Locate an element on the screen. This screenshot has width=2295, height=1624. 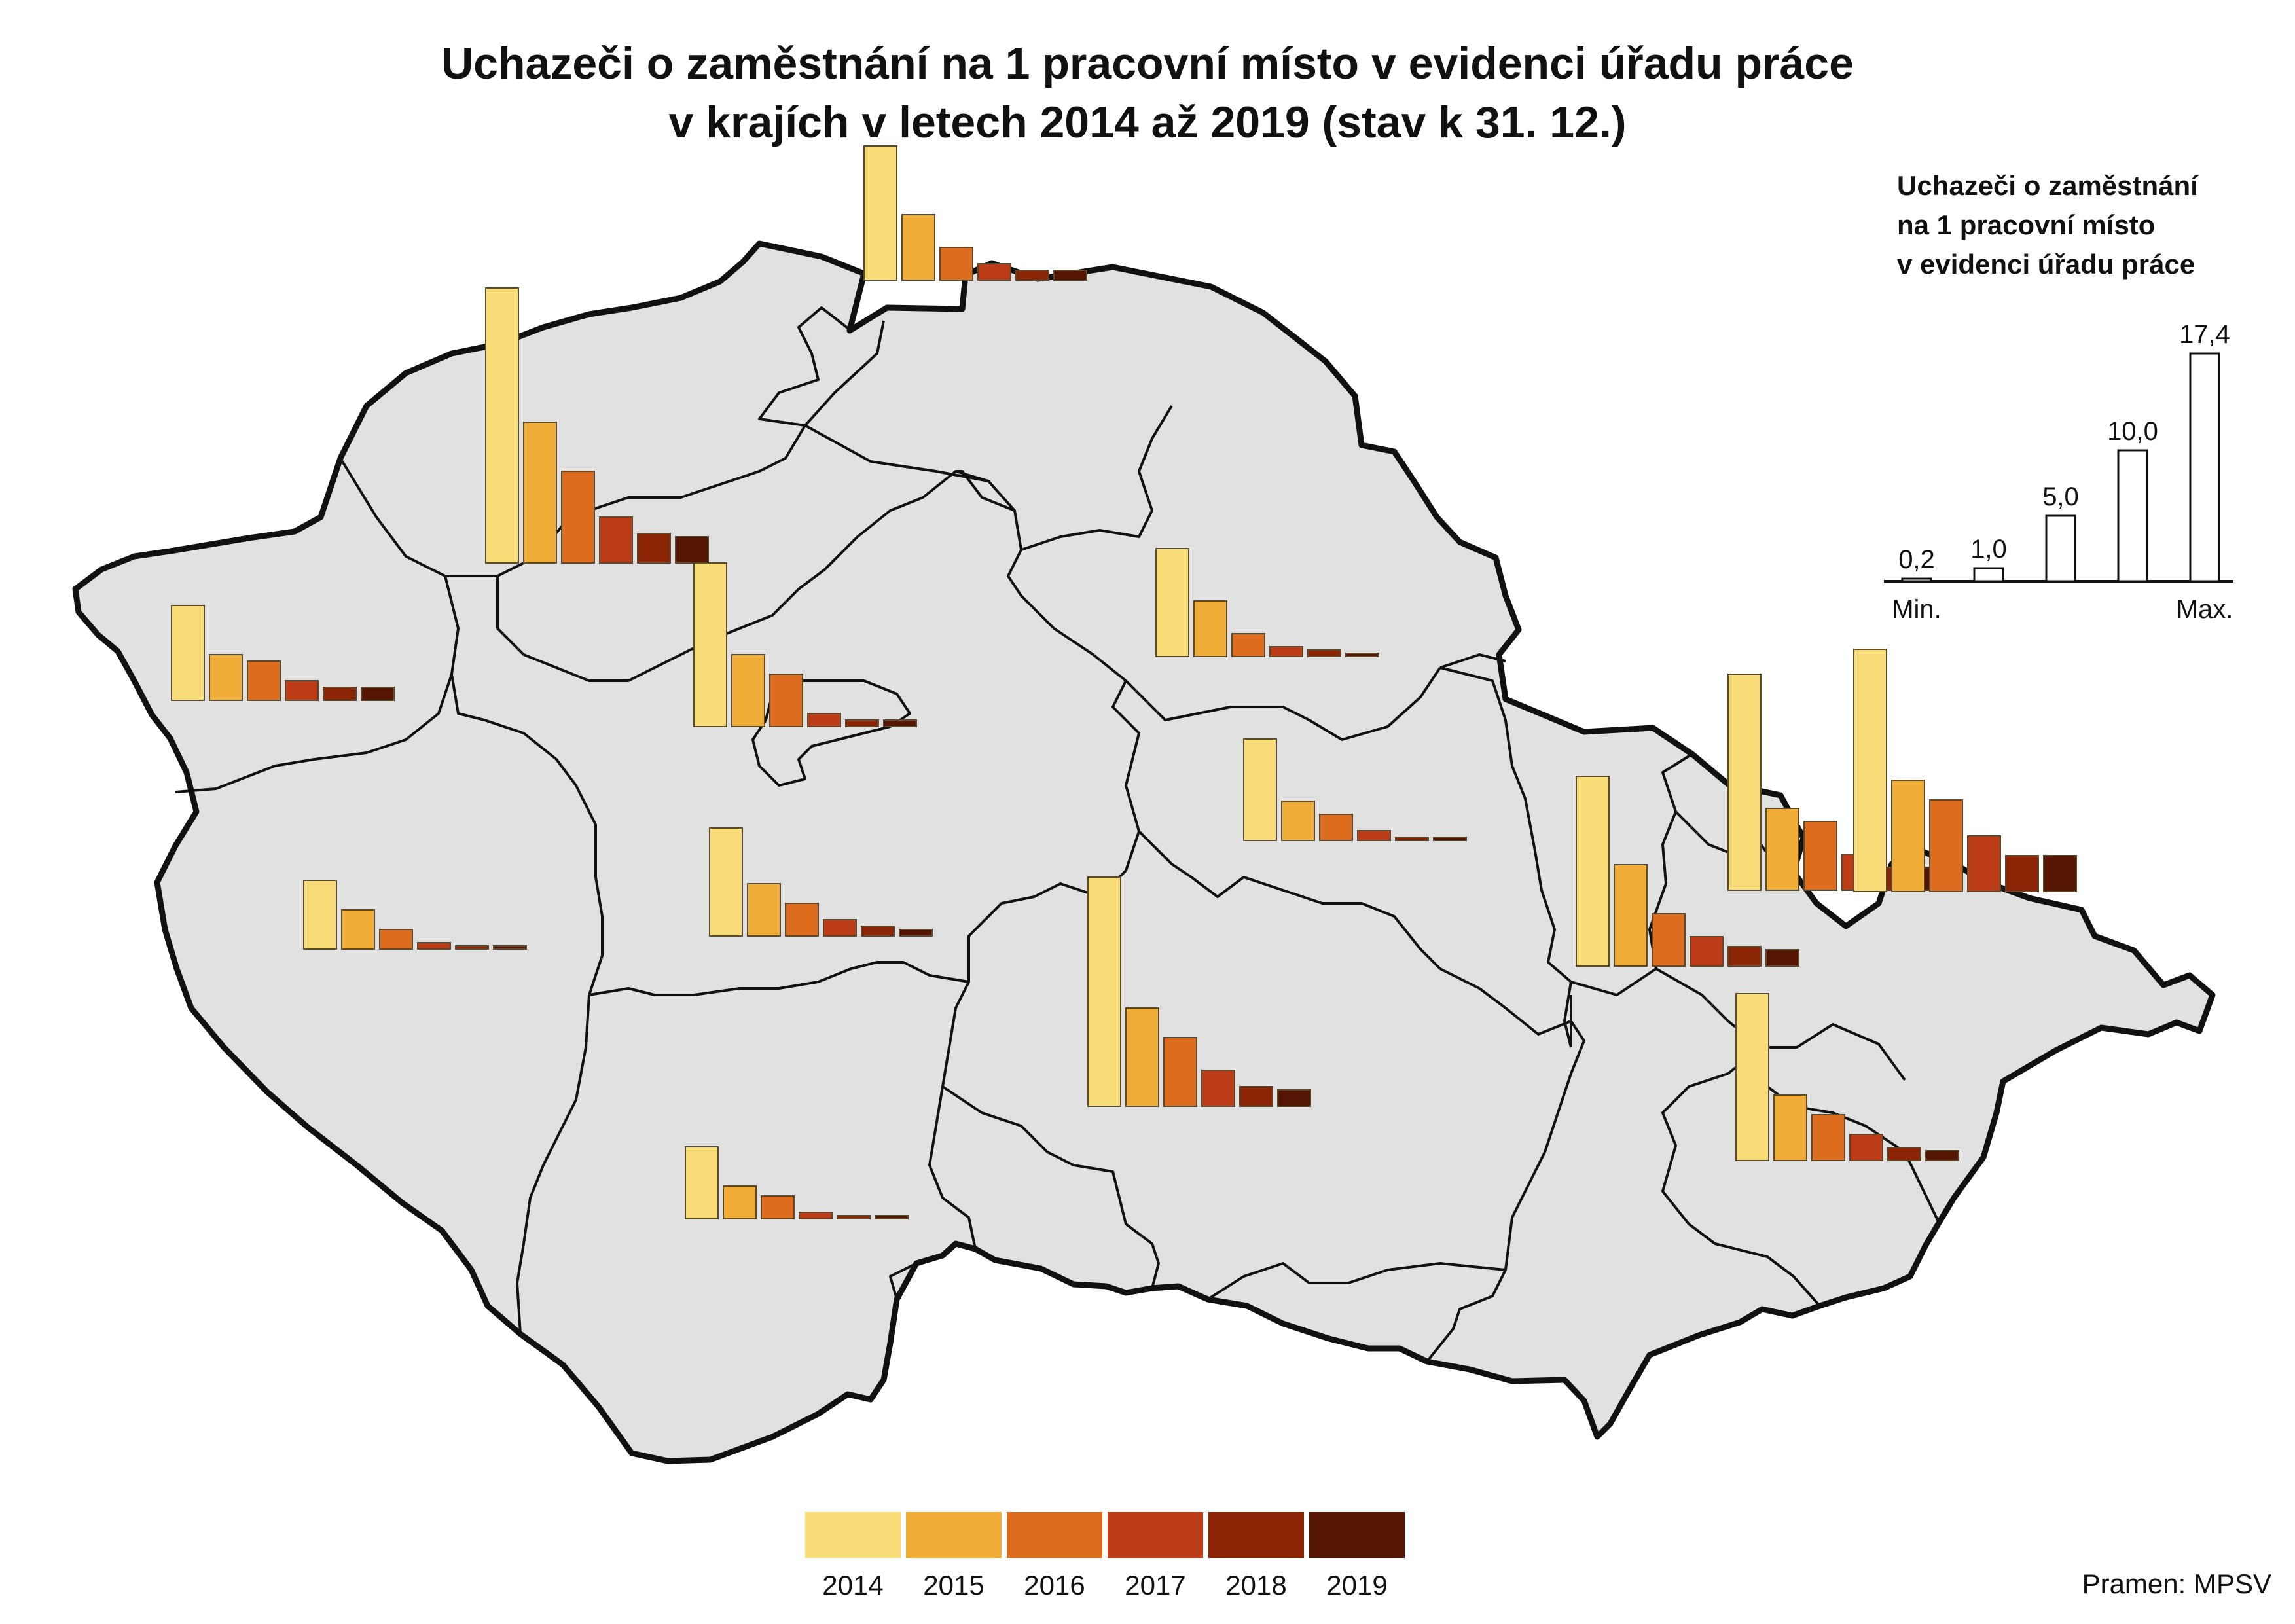
size-legend-max-label: Max. is located at coordinates (2205, 609).